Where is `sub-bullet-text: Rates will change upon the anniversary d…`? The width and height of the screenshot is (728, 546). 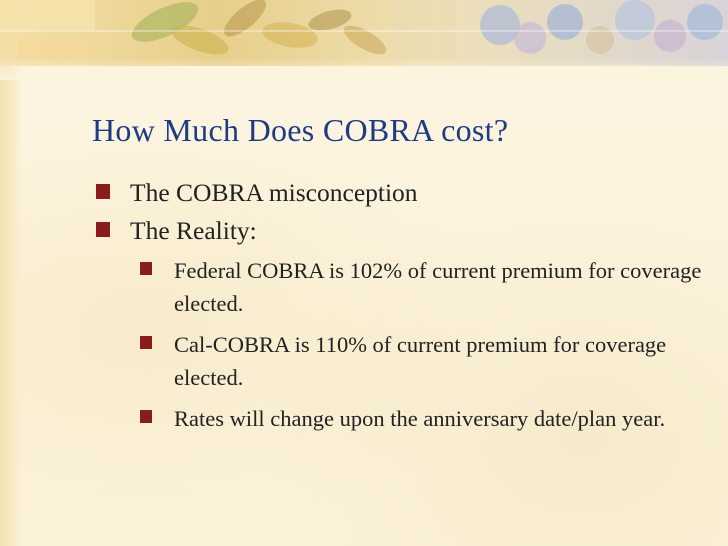
sub-bullet-text: Rates will change upon the anniversary d… is located at coordinates (420, 418).